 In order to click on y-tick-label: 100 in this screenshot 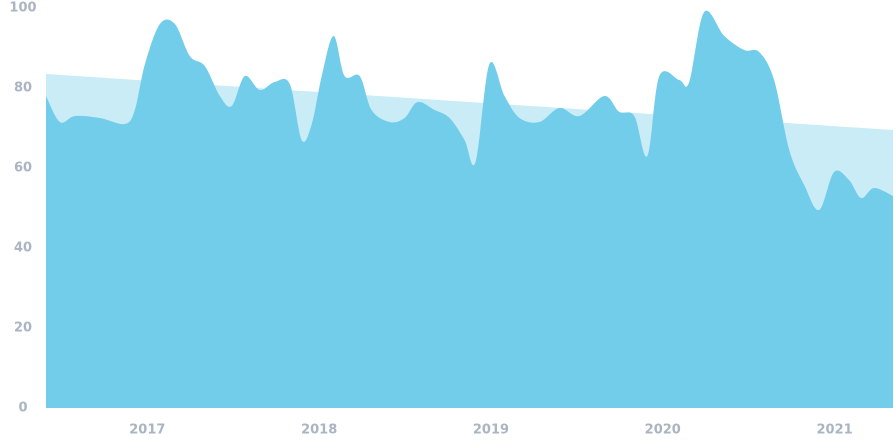, I will do `click(22, 8)`.